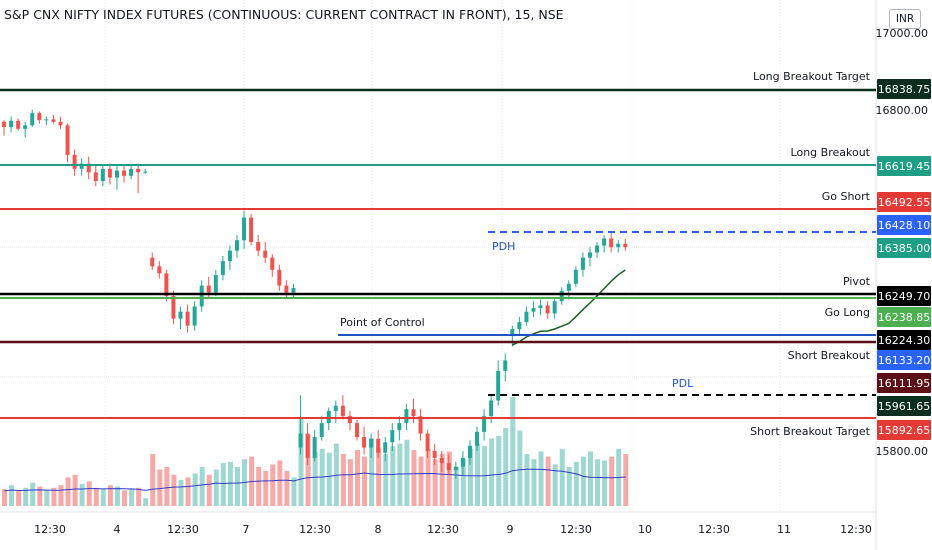 The height and width of the screenshot is (550, 932). Describe the element at coordinates (810, 431) in the screenshot. I see `level-label: Short Breakout Target` at that location.